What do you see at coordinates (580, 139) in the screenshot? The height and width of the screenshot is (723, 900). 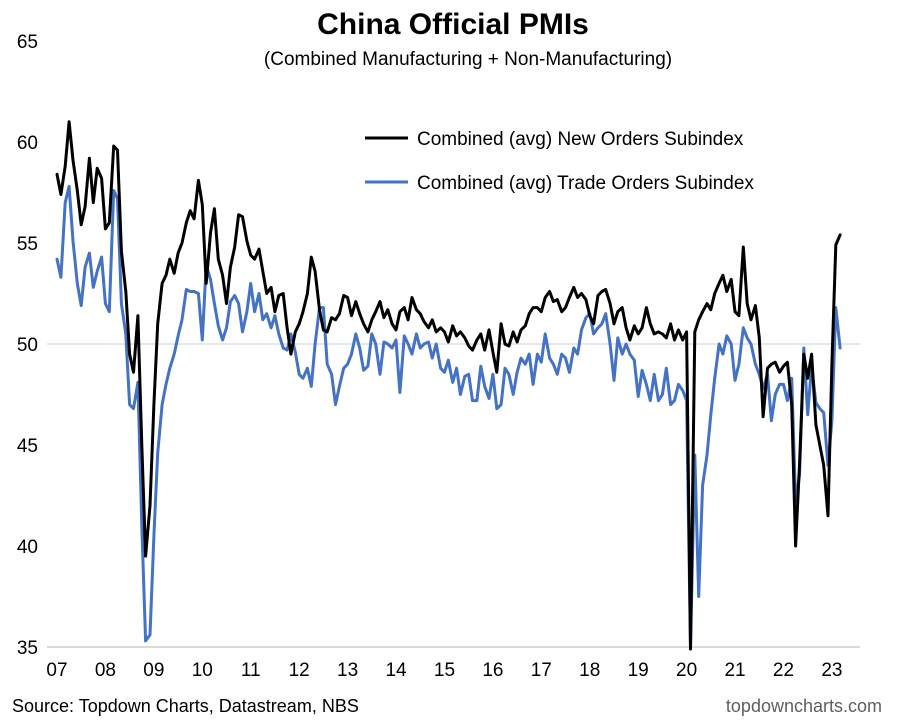 I see `legend-label-new-orders: Combined (avg) New Orders Subindex` at bounding box center [580, 139].